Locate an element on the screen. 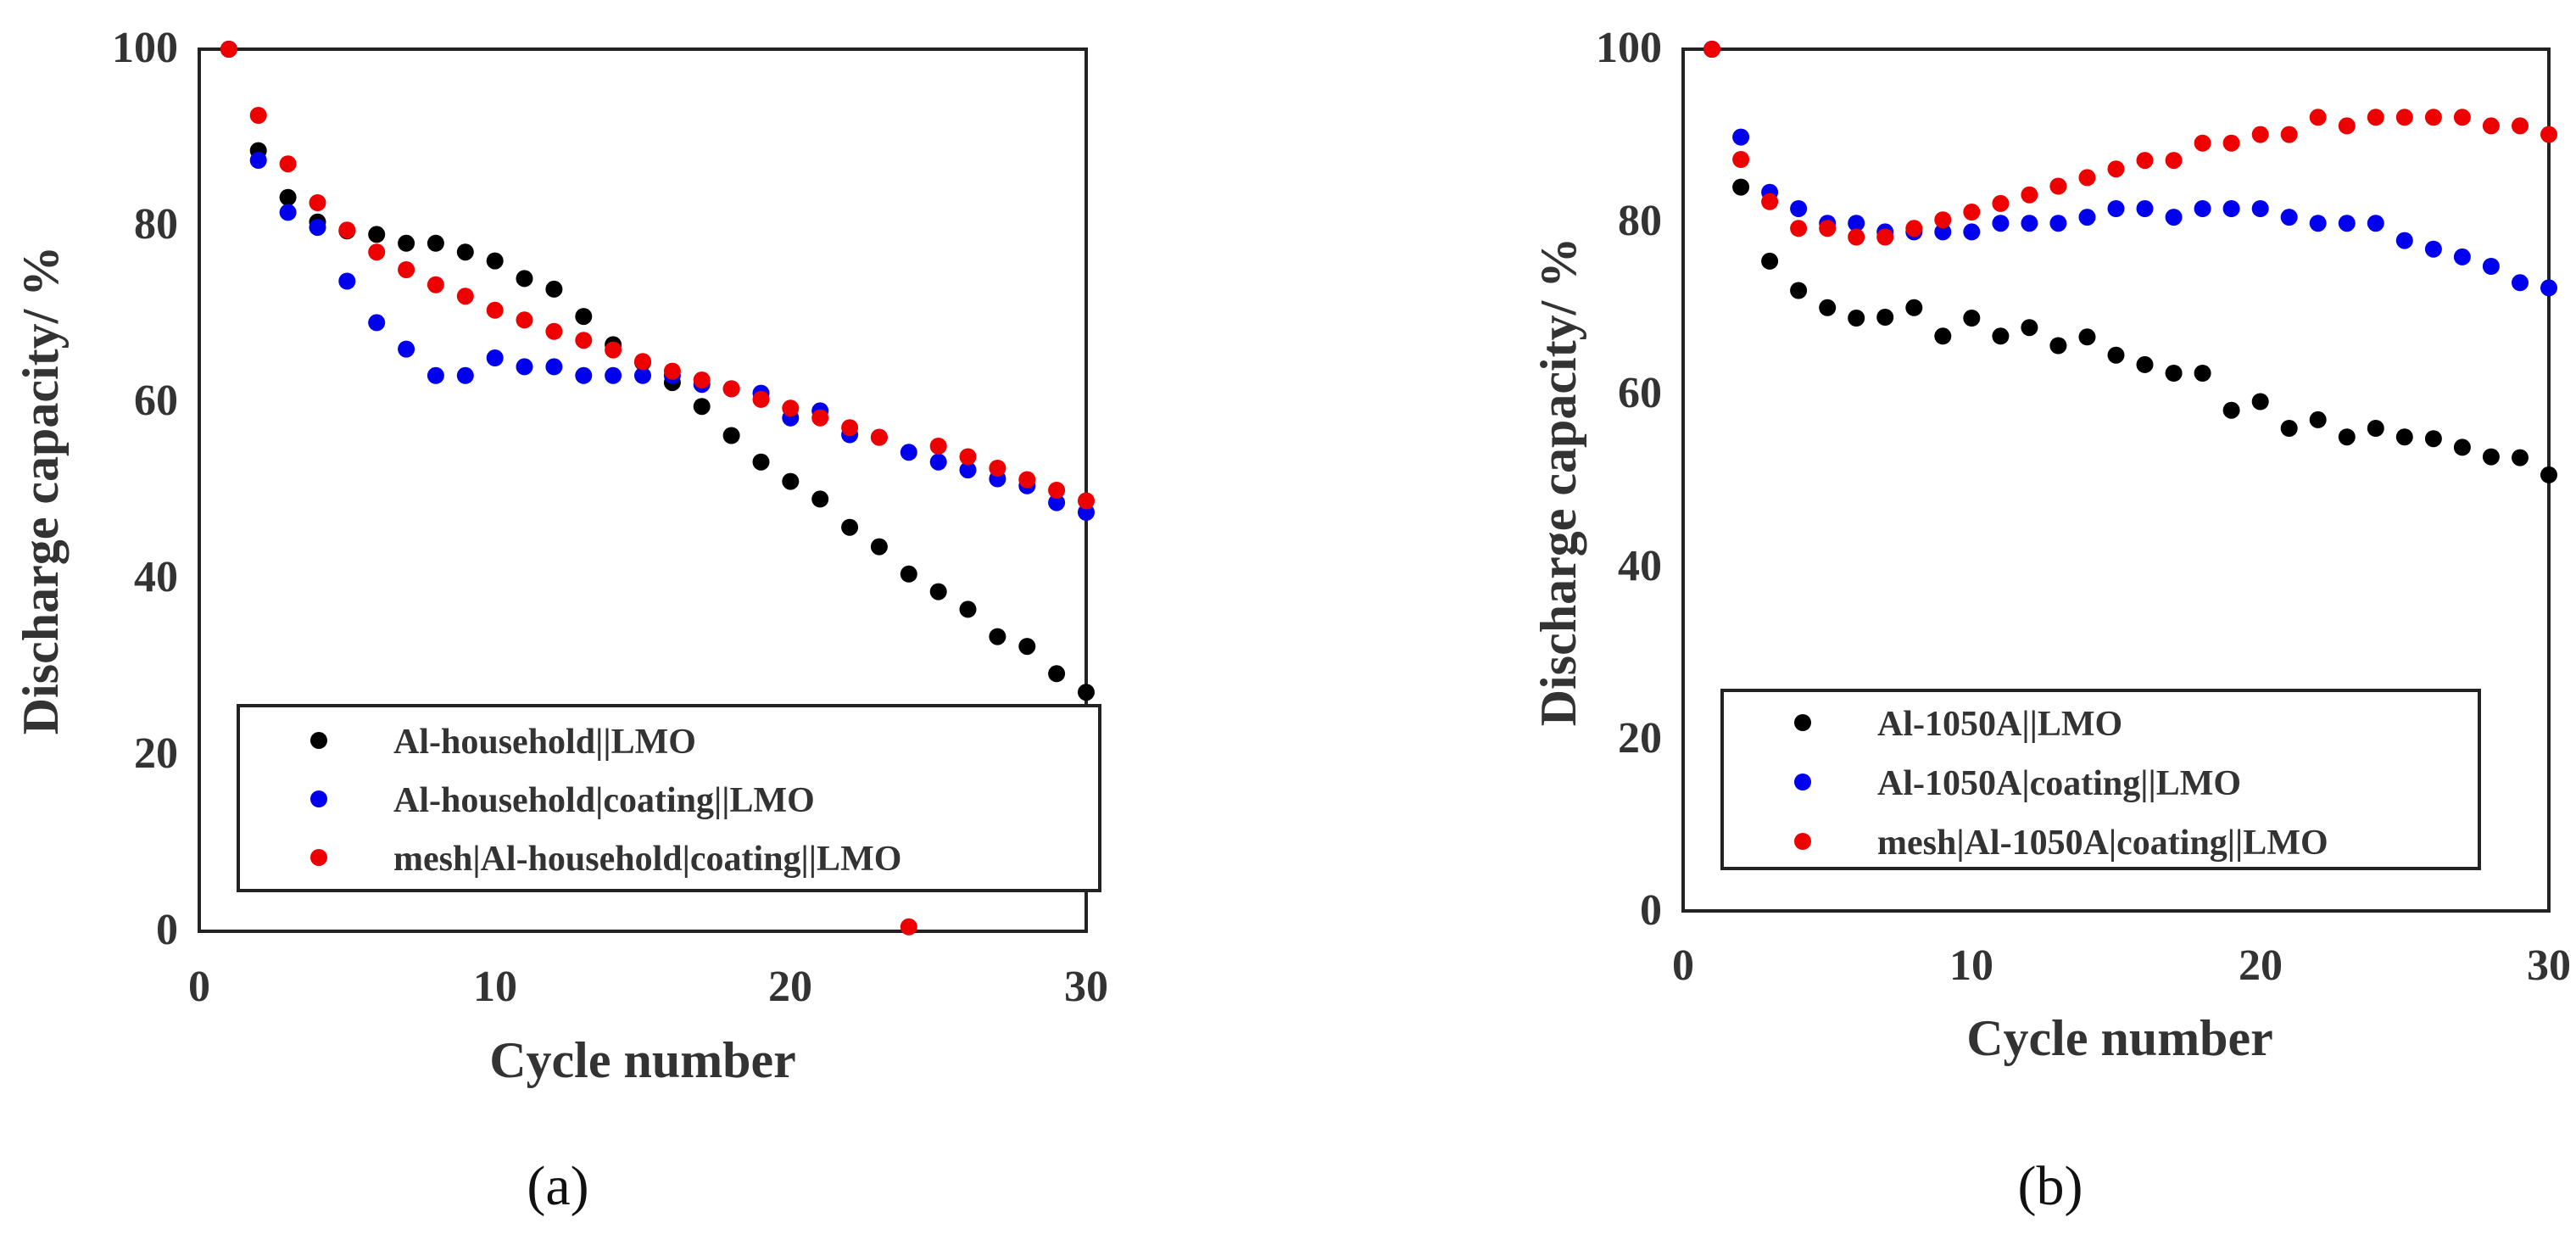 This screenshot has width=2576, height=1240. y-axis-label-b: Discharge capacity/ % is located at coordinates (1558, 482).